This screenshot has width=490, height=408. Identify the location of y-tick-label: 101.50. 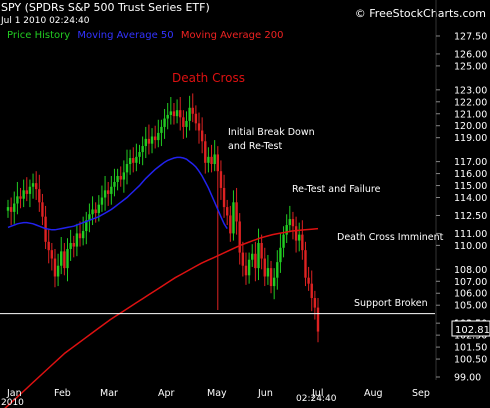
(470, 348).